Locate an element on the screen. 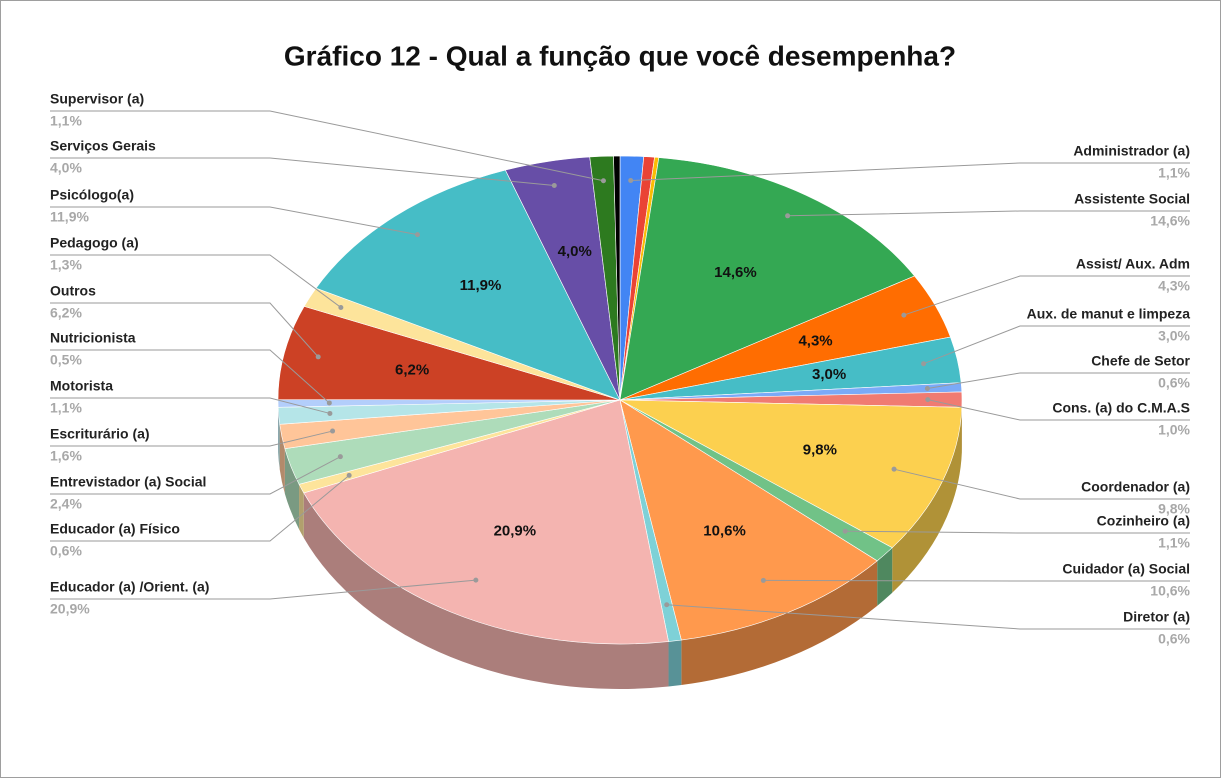 The image size is (1221, 778). category-label: Coordenador (a) is located at coordinates (1135, 487).